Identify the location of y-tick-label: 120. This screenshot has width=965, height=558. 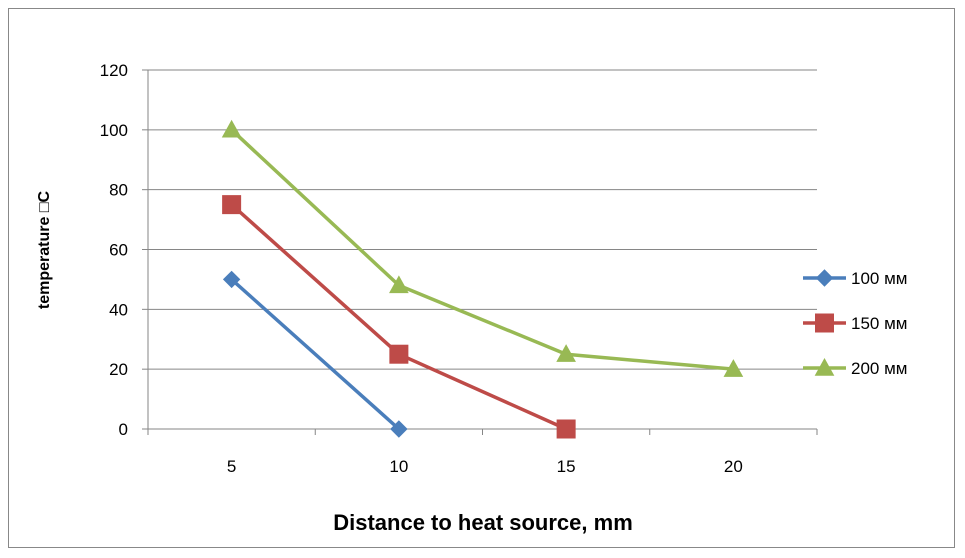
(114, 70).